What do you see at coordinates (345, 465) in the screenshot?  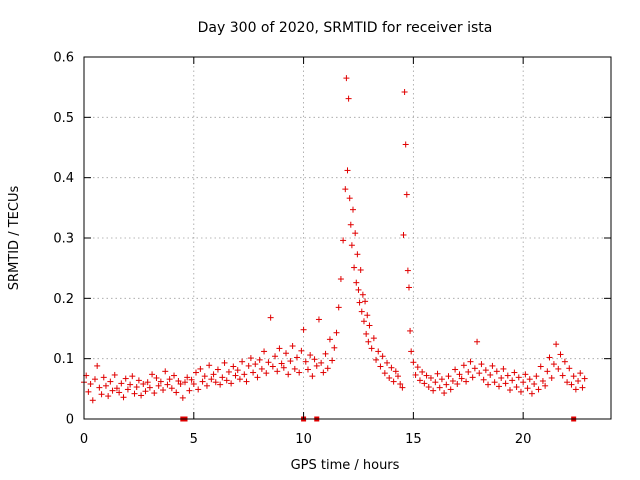 I see `x-axis-label: GPS time / hours` at bounding box center [345, 465].